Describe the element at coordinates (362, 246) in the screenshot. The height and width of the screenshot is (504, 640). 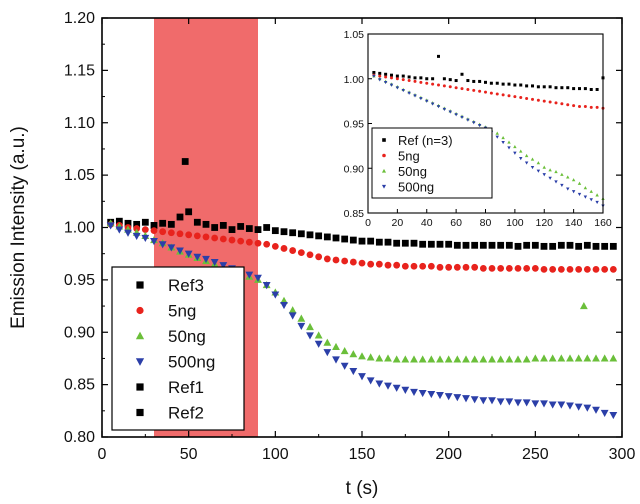
I see `series-5ng` at that location.